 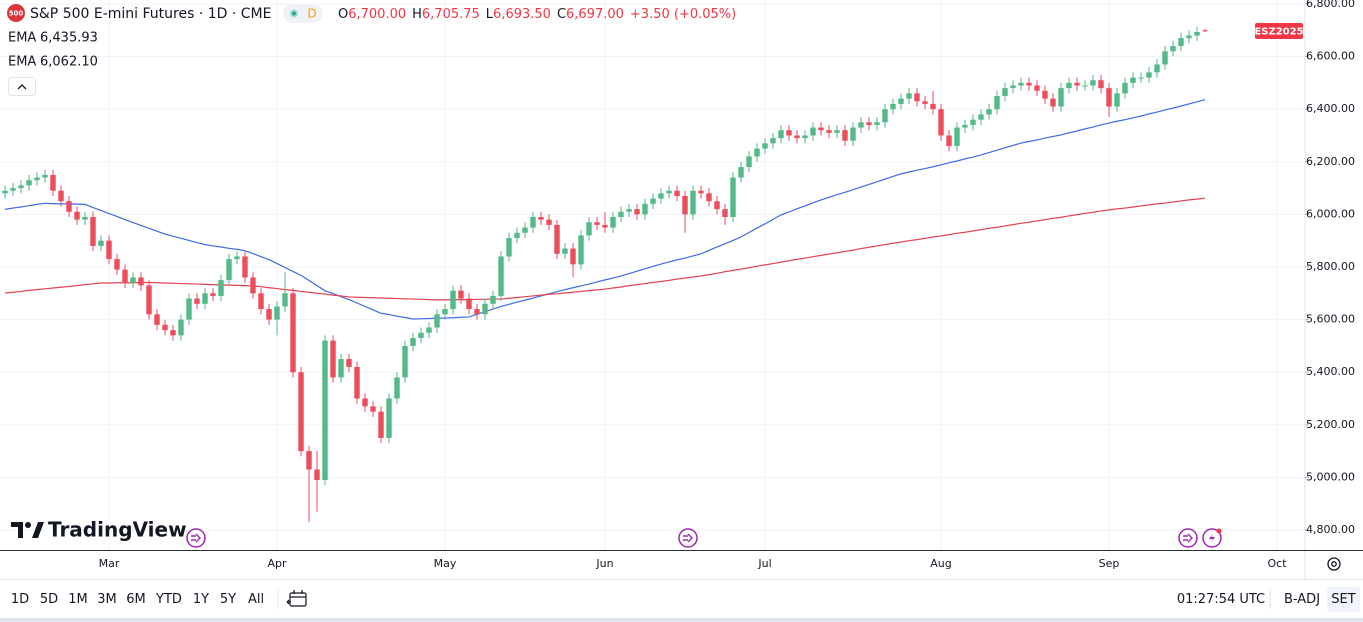 I want to click on status-pill, so click(x=303, y=13).